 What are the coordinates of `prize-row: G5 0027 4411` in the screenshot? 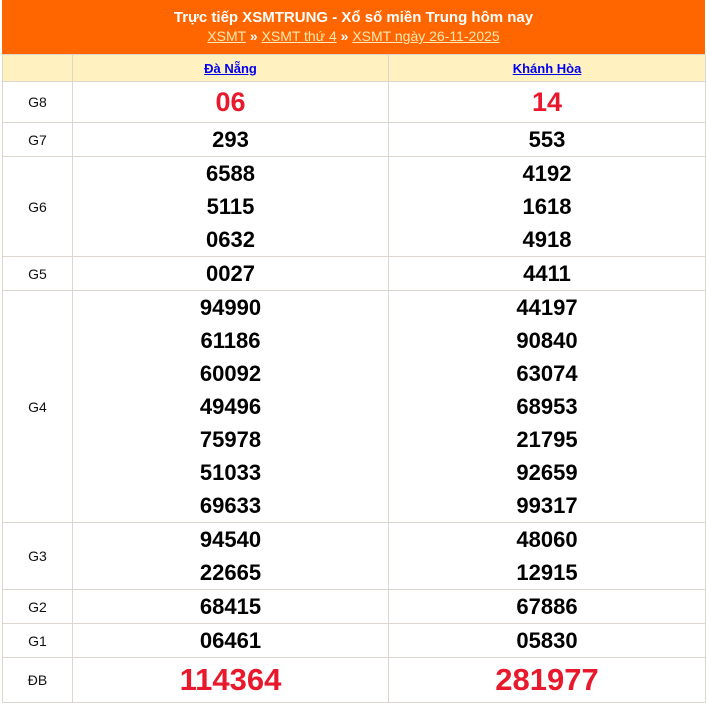 It's located at (354, 273).